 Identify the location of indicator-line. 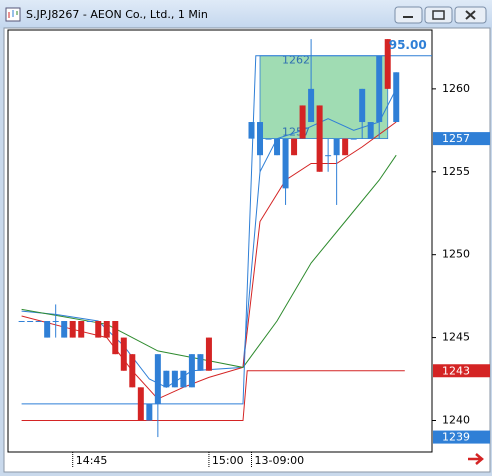
(213, 395).